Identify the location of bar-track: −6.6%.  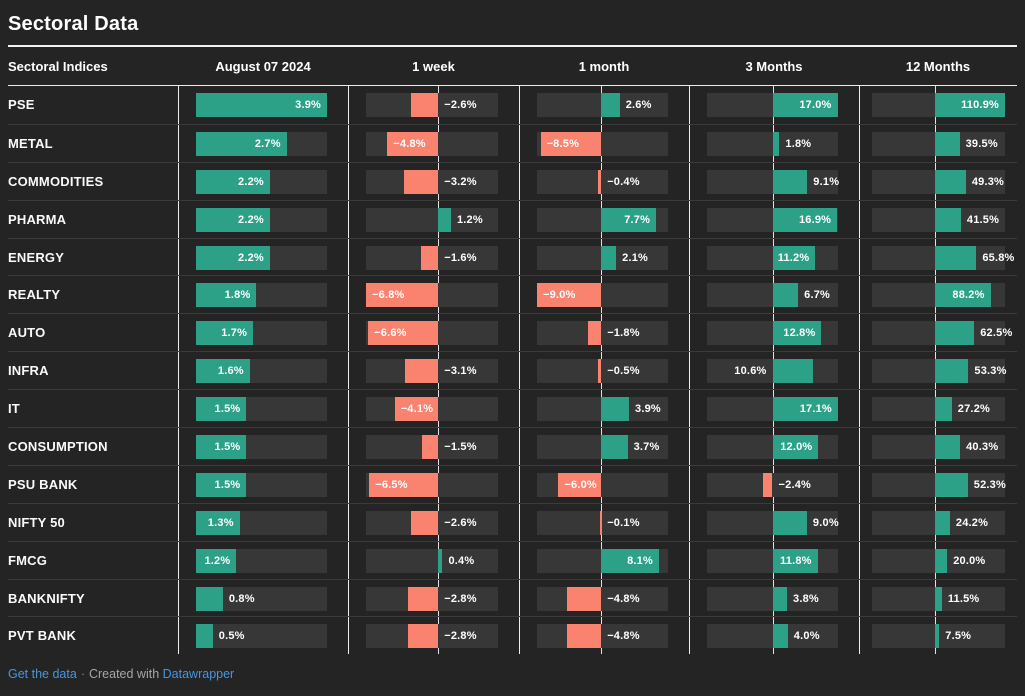
(432, 333).